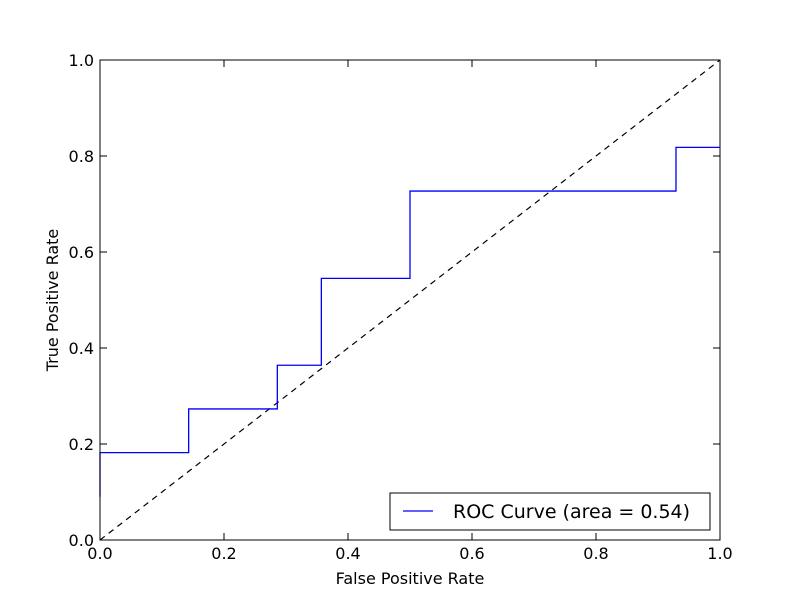  I want to click on x-axis-label: False Positive Rate, so click(410, 578).